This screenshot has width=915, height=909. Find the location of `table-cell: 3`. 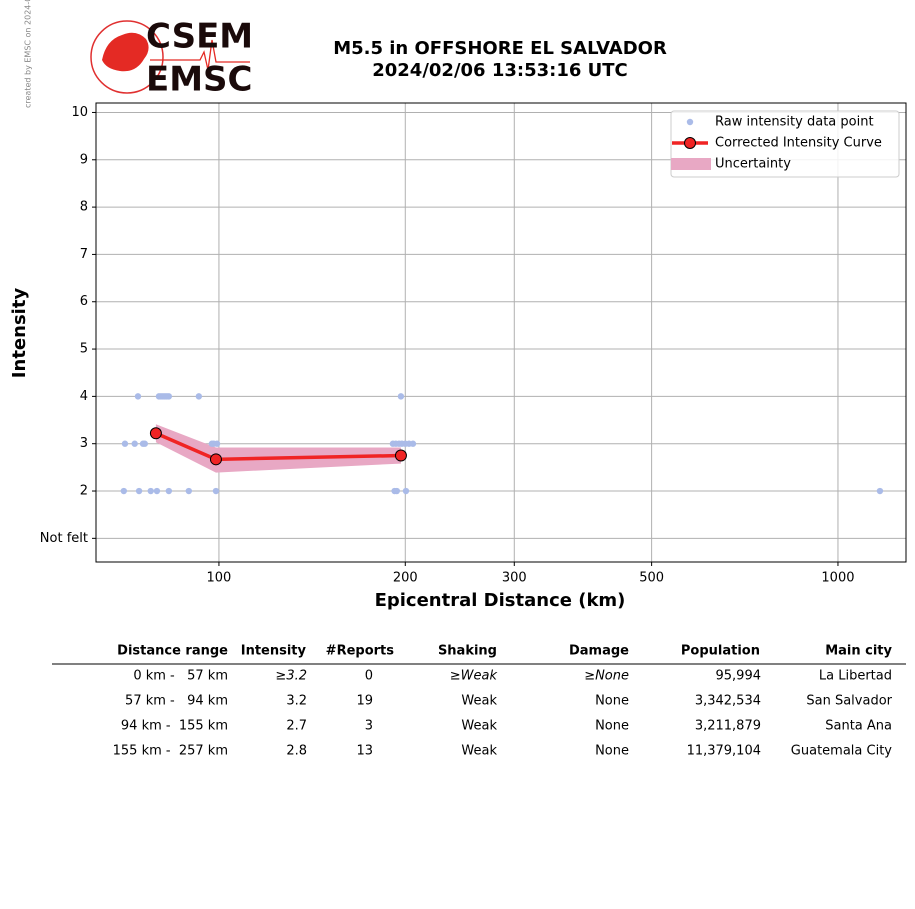

table-cell: 3 is located at coordinates (369, 726).